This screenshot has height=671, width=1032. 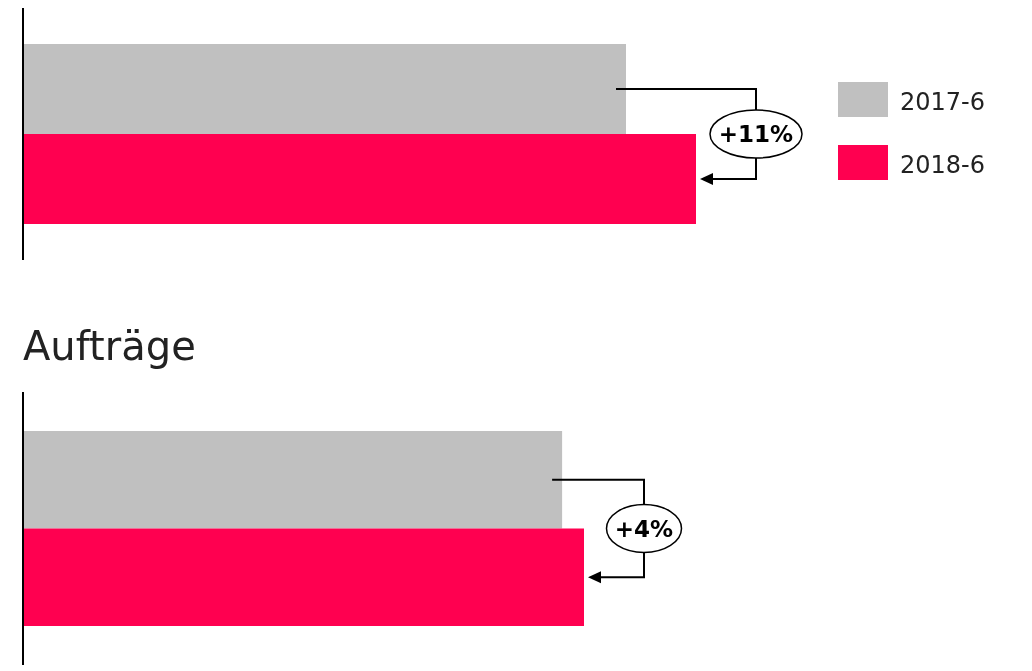 What do you see at coordinates (109, 346) in the screenshot?
I see `chart-title: Aufträge` at bounding box center [109, 346].